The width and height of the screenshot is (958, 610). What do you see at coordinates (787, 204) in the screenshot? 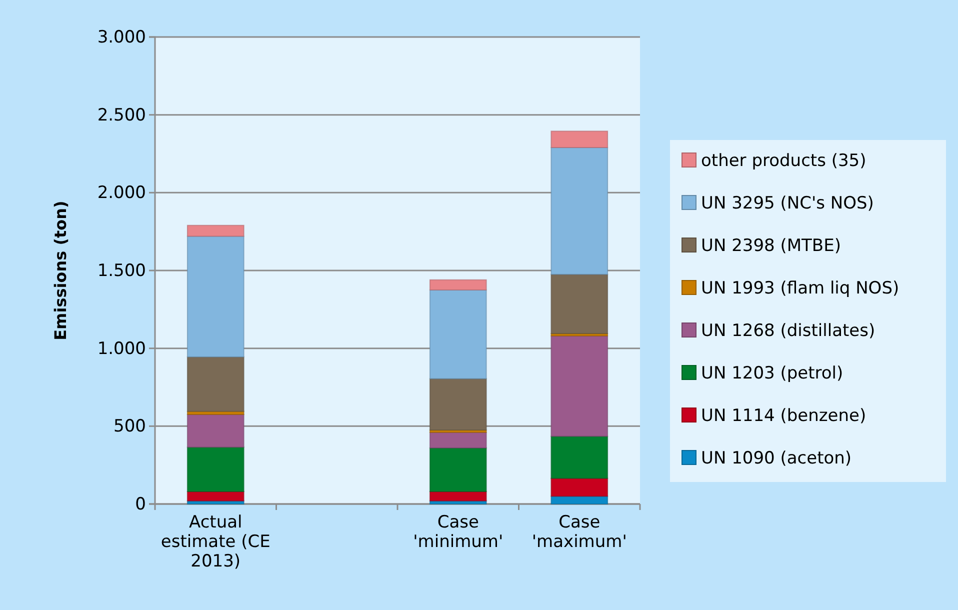
I see `legend-label: UN 3295 (NC's NOS)` at bounding box center [787, 204].